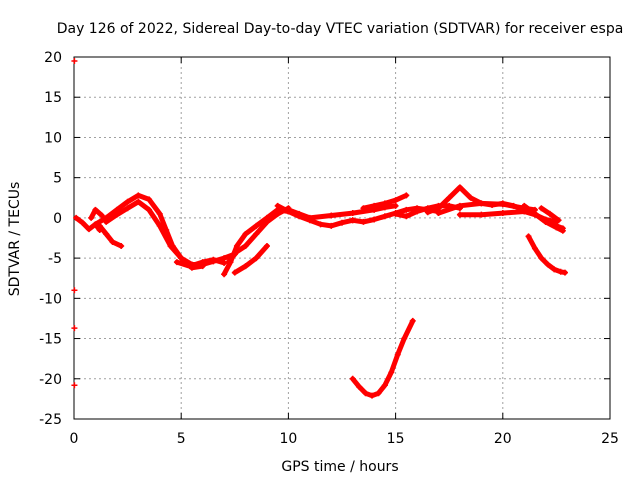  I want to click on x-tick-label: 0, so click(74, 439).